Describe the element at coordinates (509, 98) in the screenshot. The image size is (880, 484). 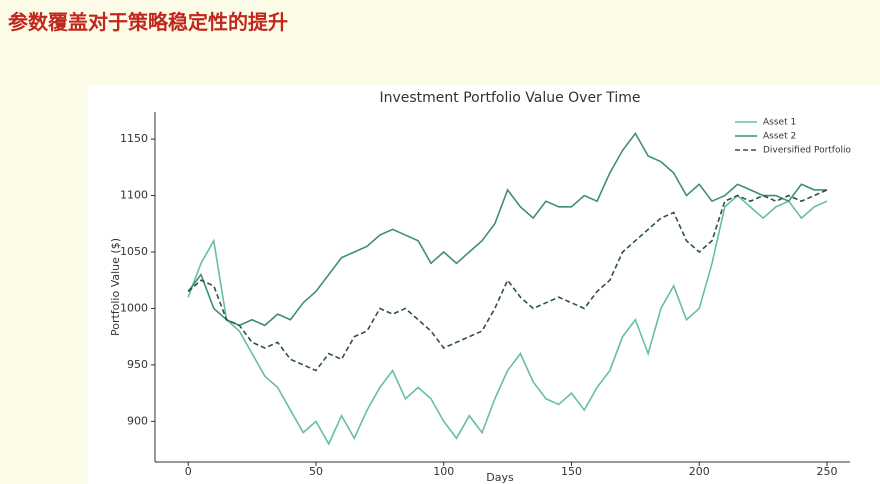
I see `chart-title: Investment Portfolio Value Over Time` at that location.